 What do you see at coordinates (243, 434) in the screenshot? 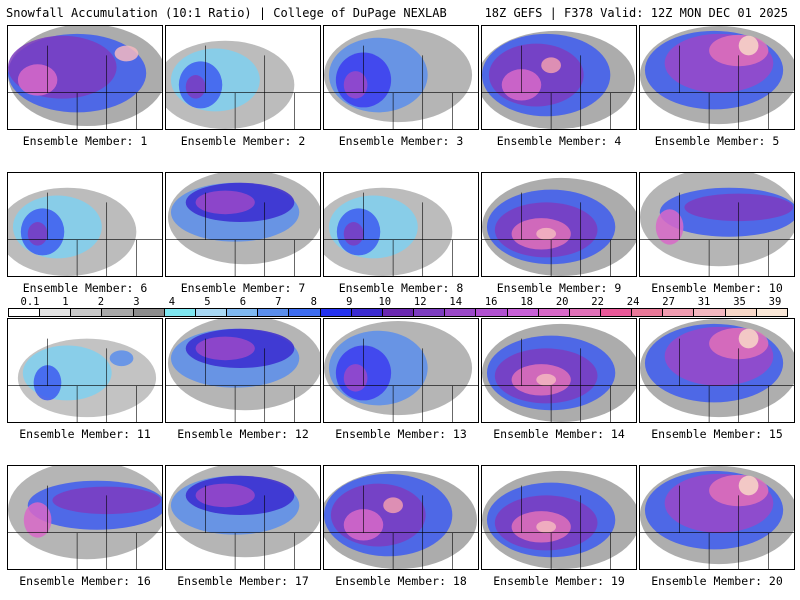
I see `ensemble-member-label: Ensemble Member: 12` at bounding box center [243, 434].